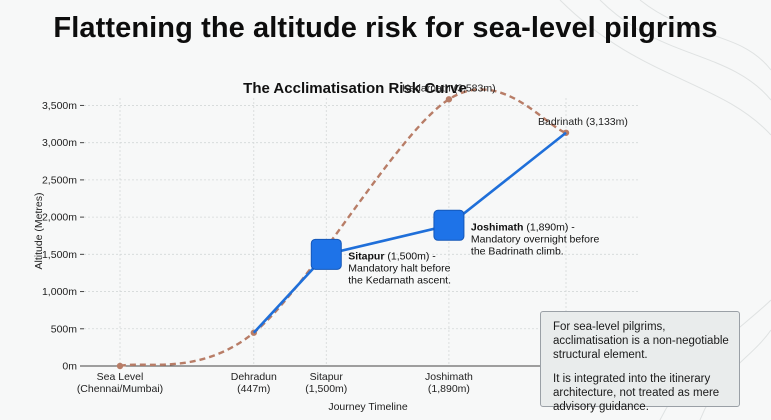 This screenshot has width=771, height=420. What do you see at coordinates (366, 256) in the screenshot?
I see `halt-annotation-bold: Sitapur` at bounding box center [366, 256].